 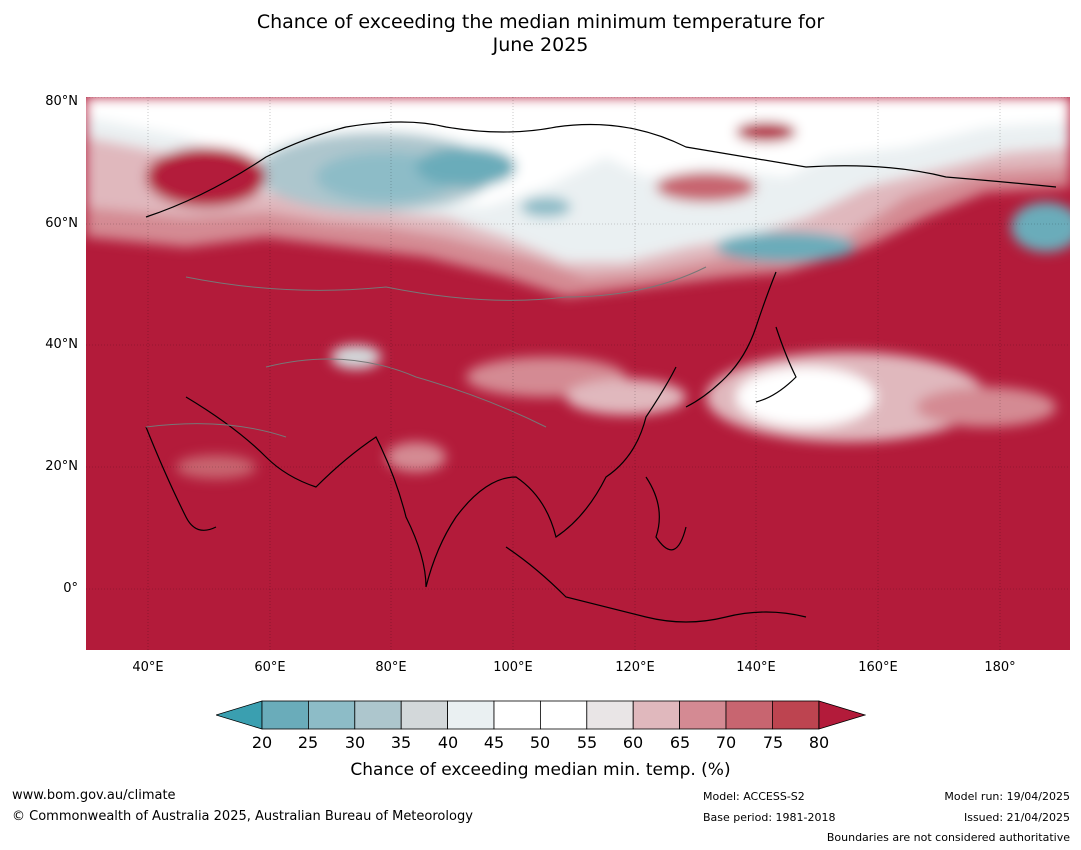 What do you see at coordinates (426, 352) in the screenshot?
I see `country-boundaries` at bounding box center [426, 352].